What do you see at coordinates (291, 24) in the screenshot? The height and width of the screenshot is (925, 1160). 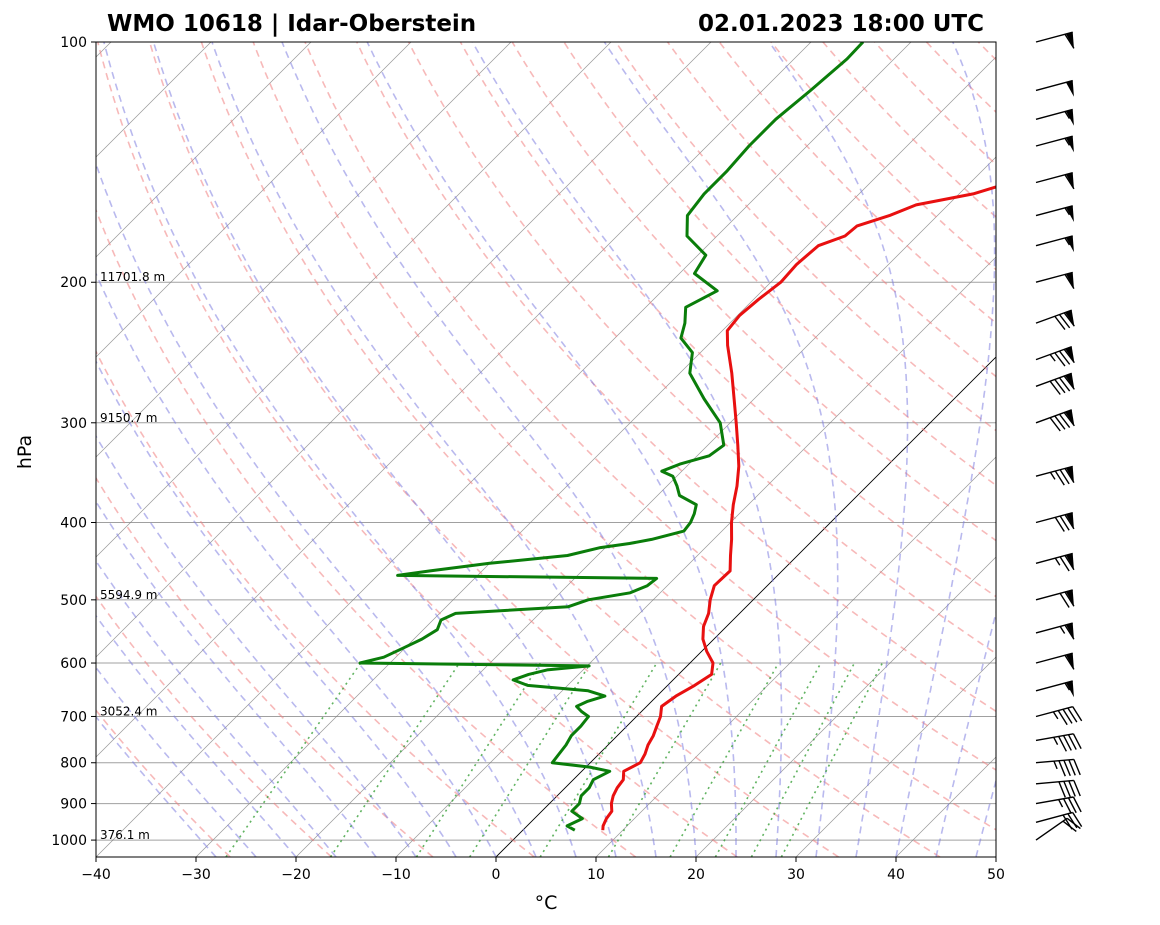 I see `chart-title-station: WMO 10618 | Idar-Oberstein` at bounding box center [291, 24].